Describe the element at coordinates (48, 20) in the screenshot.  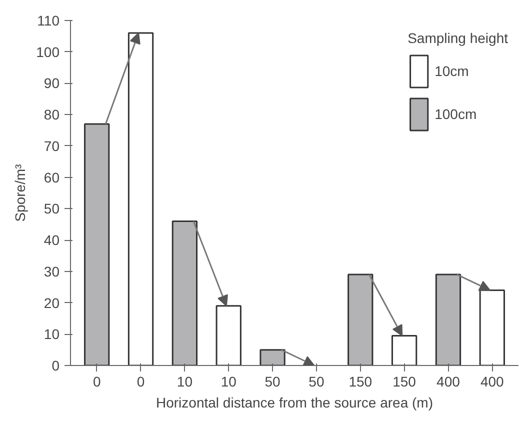
I see `y-tick-label: 110` at that location.